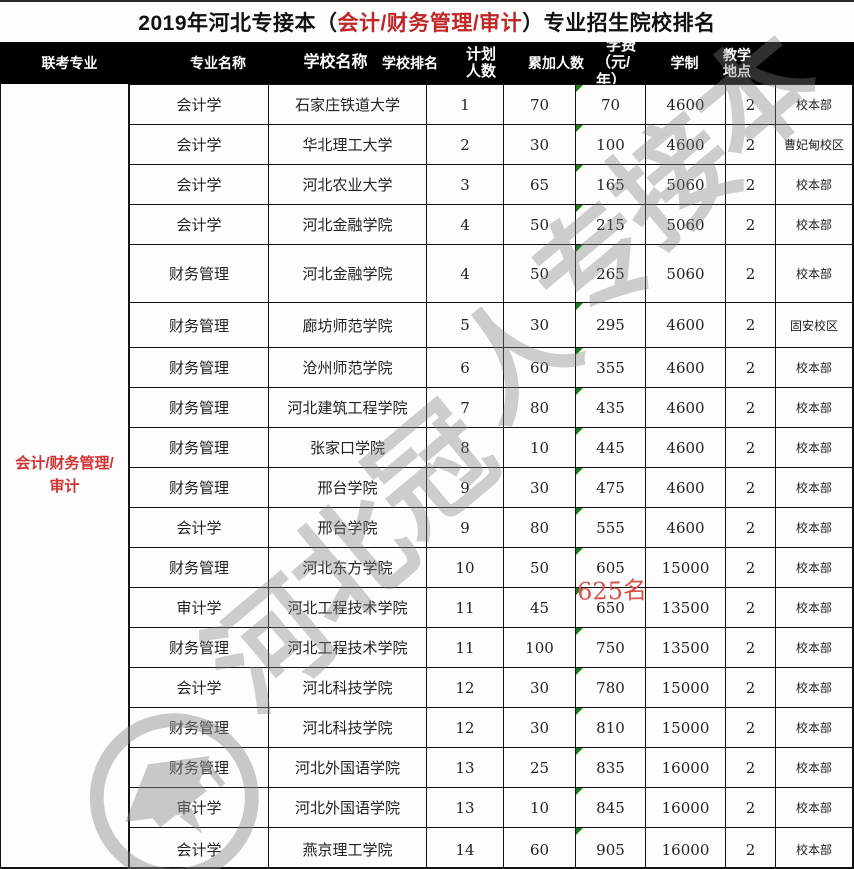 Image resolution: width=854 pixels, height=869 pixels. Describe the element at coordinates (491, 407) in the screenshot. I see `table-row: 财务管理 河北建筑工程学院 7 80 435 4600 2 校本部` at that location.